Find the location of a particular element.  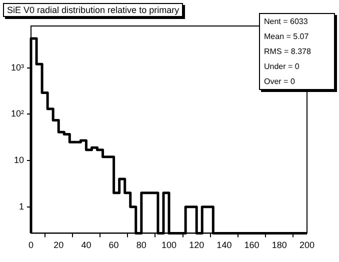

y-tick-label: 10² is located at coordinates (17, 113).